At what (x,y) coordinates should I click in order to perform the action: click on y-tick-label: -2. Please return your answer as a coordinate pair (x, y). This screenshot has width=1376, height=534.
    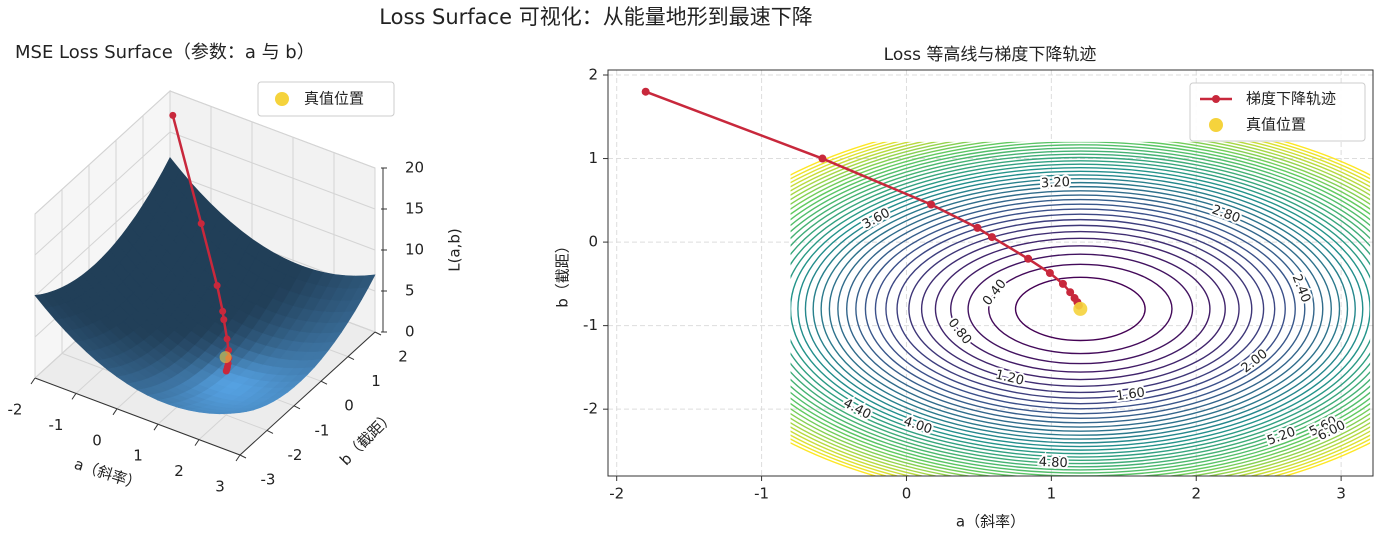
    Looking at the image, I should click on (295, 455).